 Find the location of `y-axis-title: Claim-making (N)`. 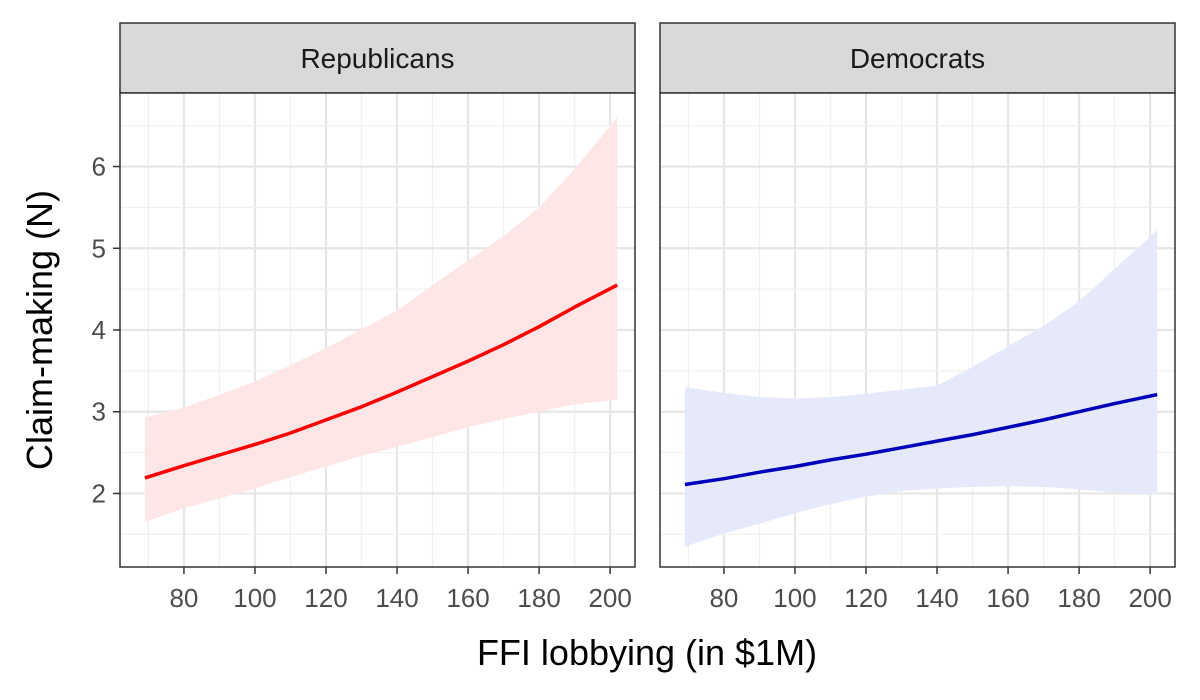

y-axis-title: Claim-making (N) is located at coordinates (39, 330).